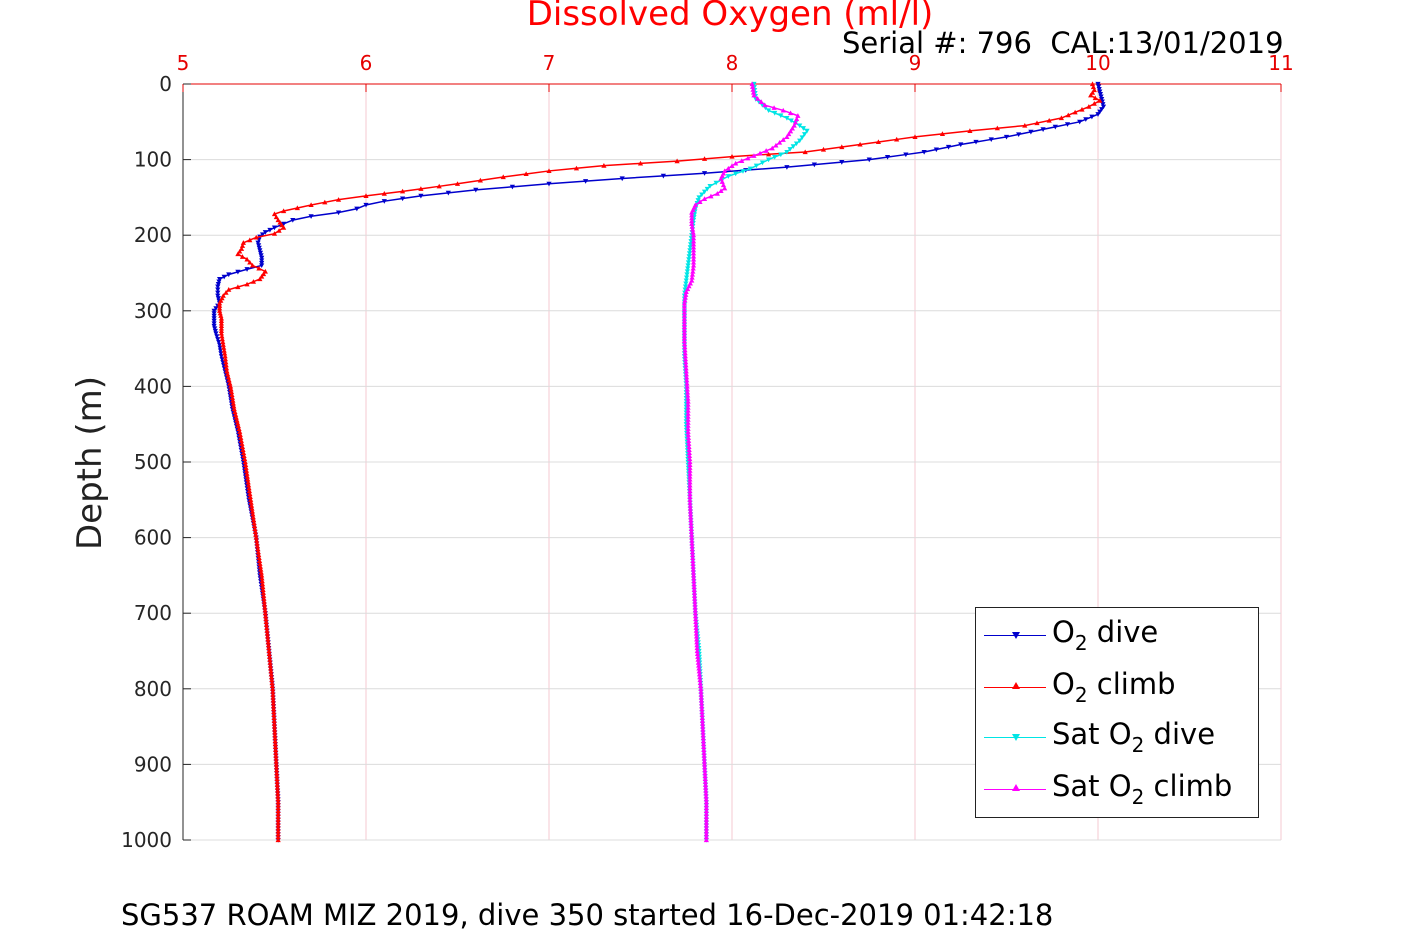  I want to click on x-tick-label: 7, so click(549, 63).